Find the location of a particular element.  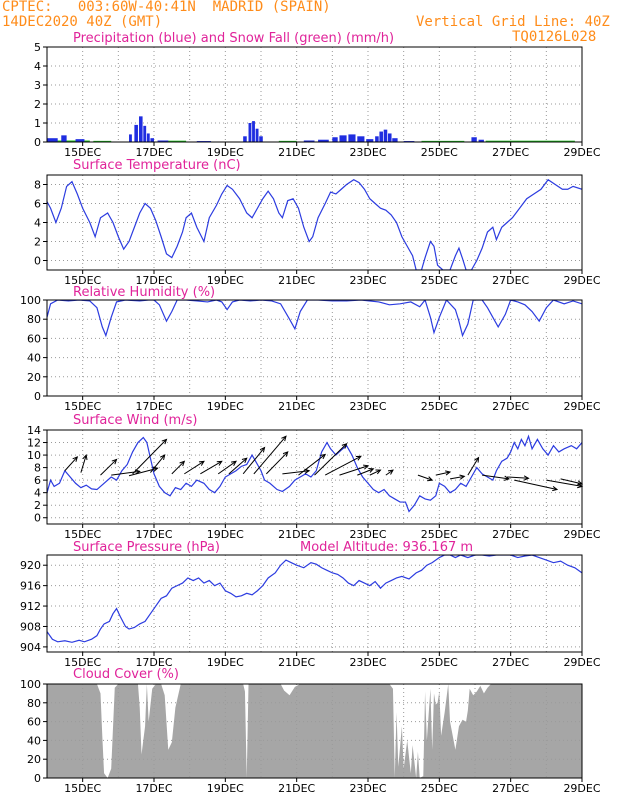

wind-ytick-label-6: 12 is located at coordinates (34, 443).